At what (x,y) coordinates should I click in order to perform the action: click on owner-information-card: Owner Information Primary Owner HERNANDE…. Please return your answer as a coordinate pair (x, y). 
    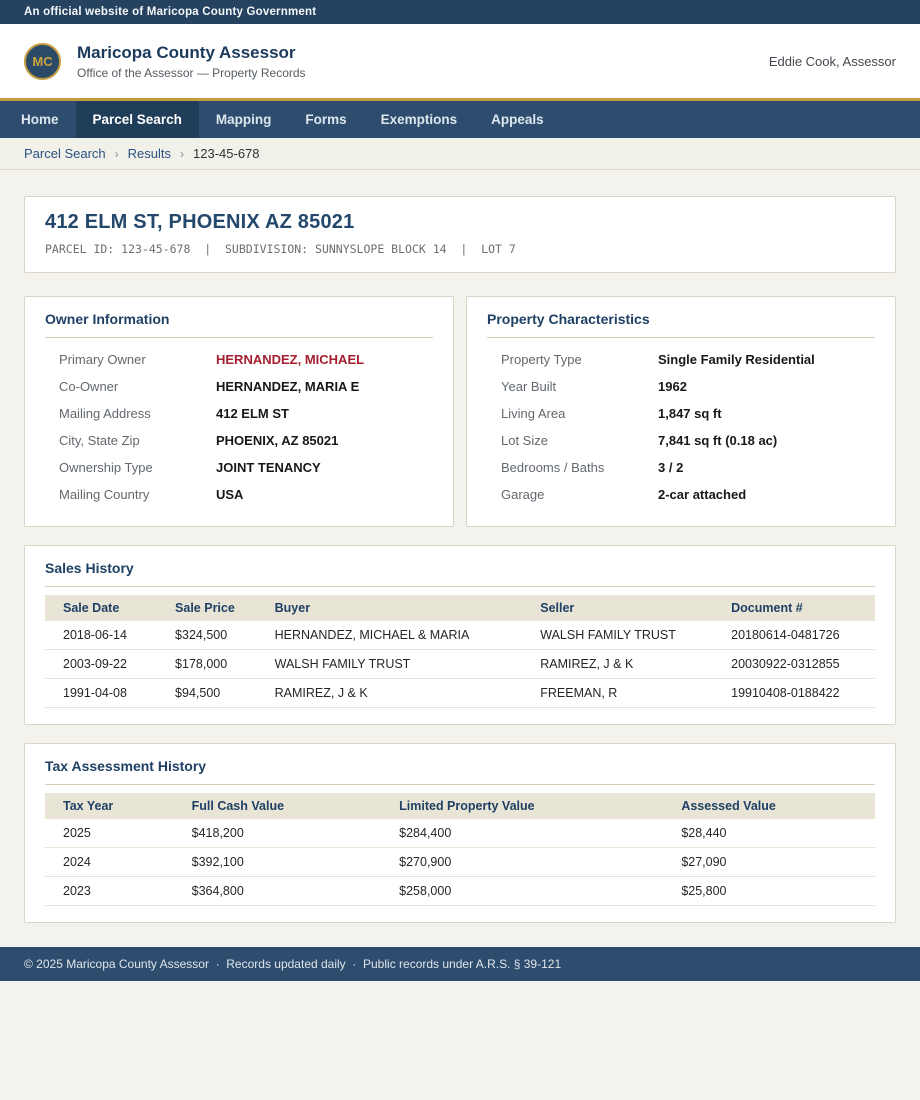
    Looking at the image, I should click on (239, 411).